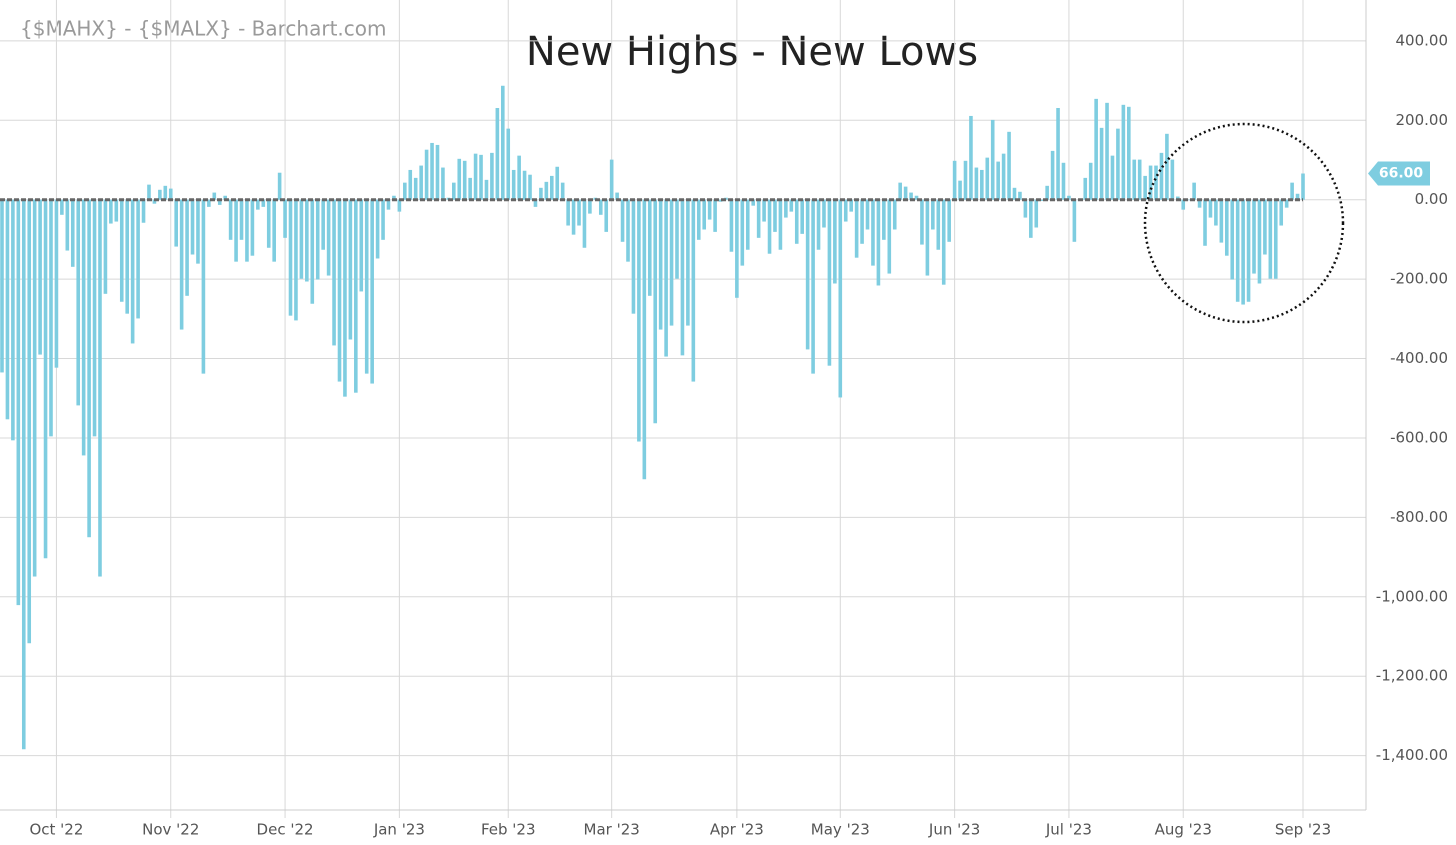 The width and height of the screenshot is (1456, 845). Describe the element at coordinates (170, 830) in the screenshot. I see `x-tick-label: Nov '22` at that location.